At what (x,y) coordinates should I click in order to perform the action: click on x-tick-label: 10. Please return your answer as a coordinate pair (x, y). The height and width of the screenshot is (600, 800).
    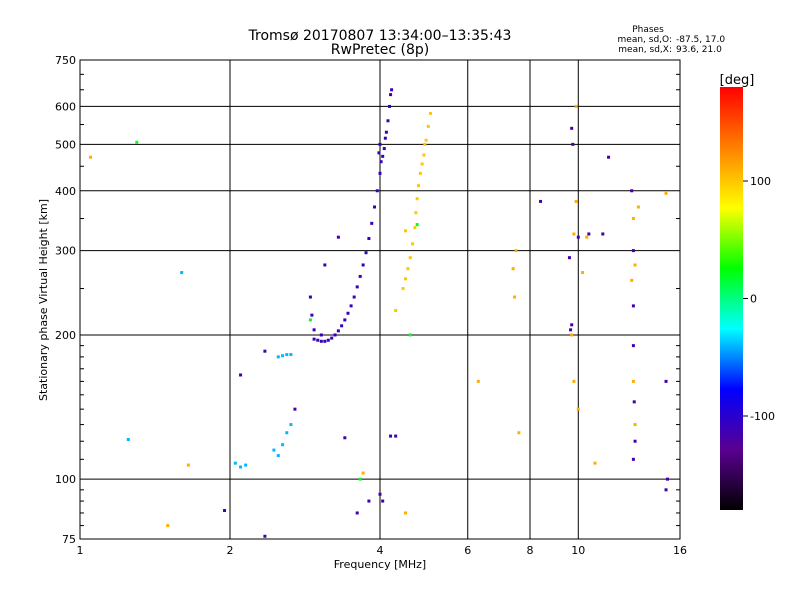
    Looking at the image, I should click on (578, 550).